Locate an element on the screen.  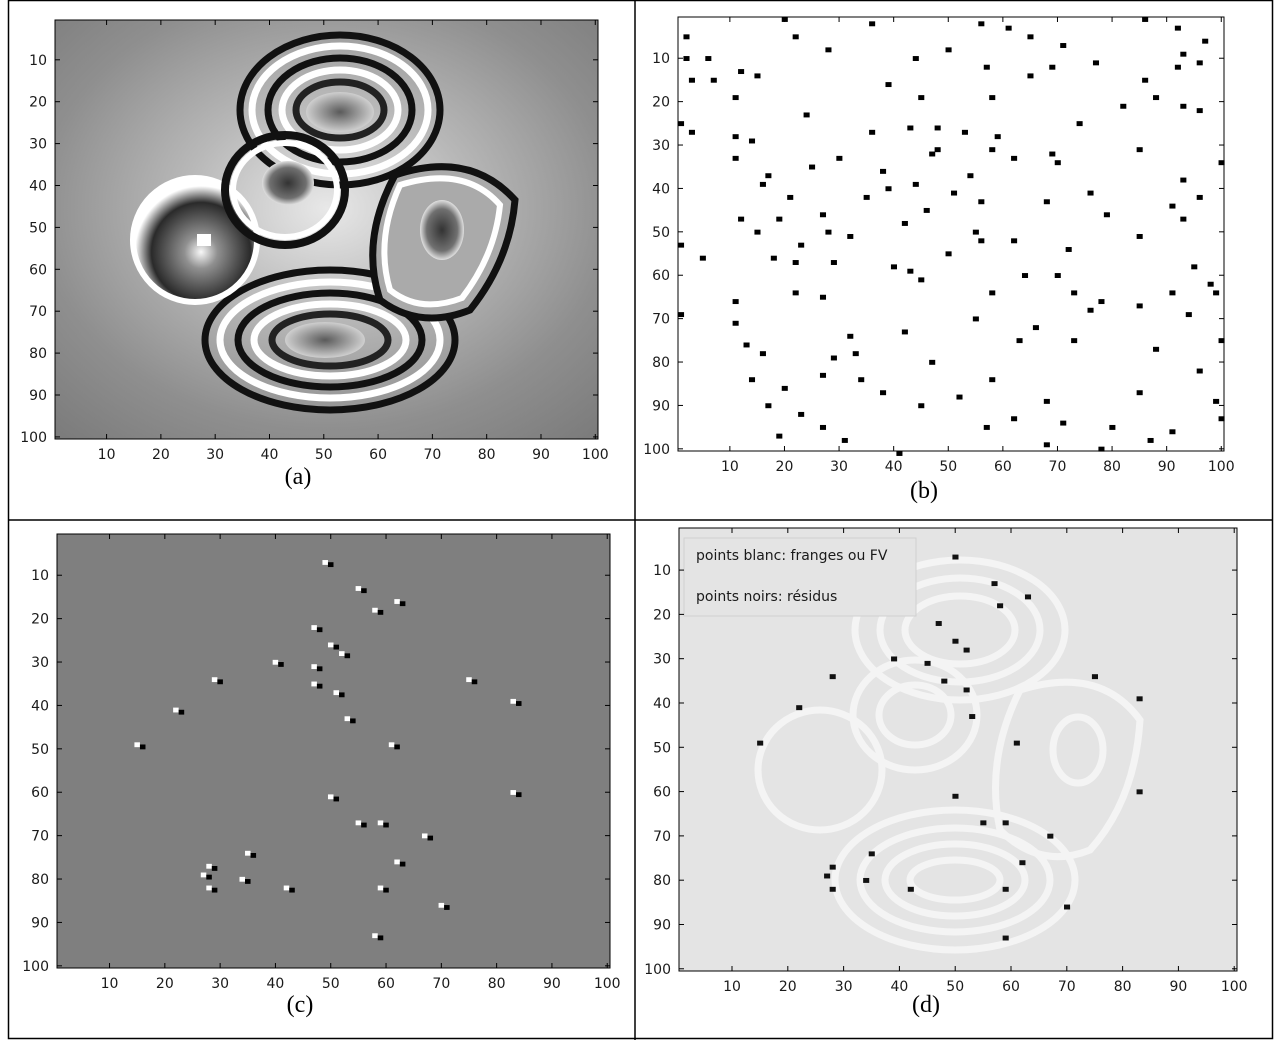
x-tick-label: 30 is located at coordinates (215, 455).